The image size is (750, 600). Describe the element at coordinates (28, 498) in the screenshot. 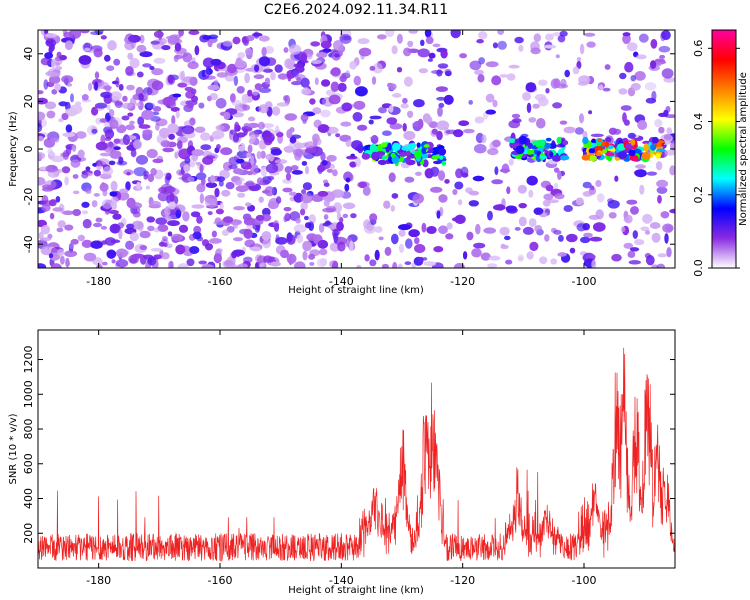

I see `y-tick-label: 400` at that location.